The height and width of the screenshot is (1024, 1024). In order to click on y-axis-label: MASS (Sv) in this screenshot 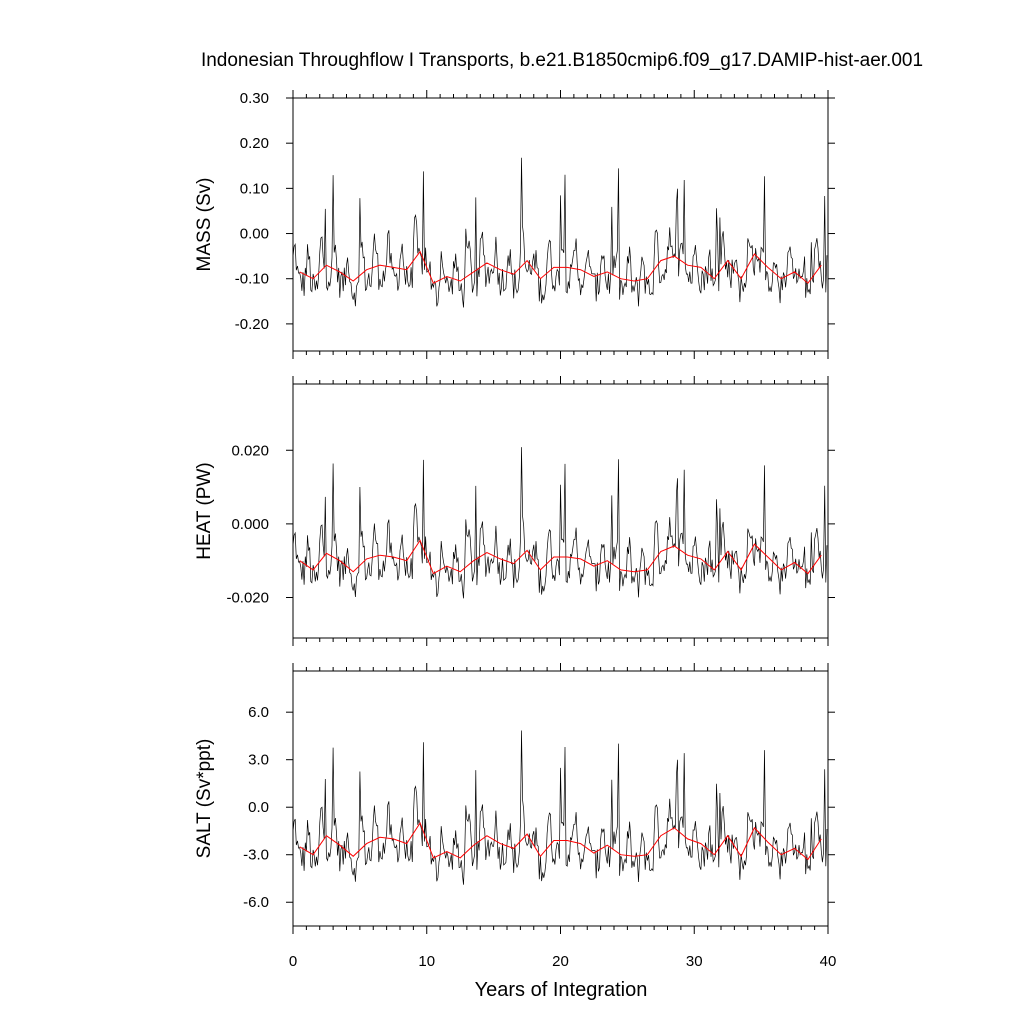, I will do `click(204, 225)`.